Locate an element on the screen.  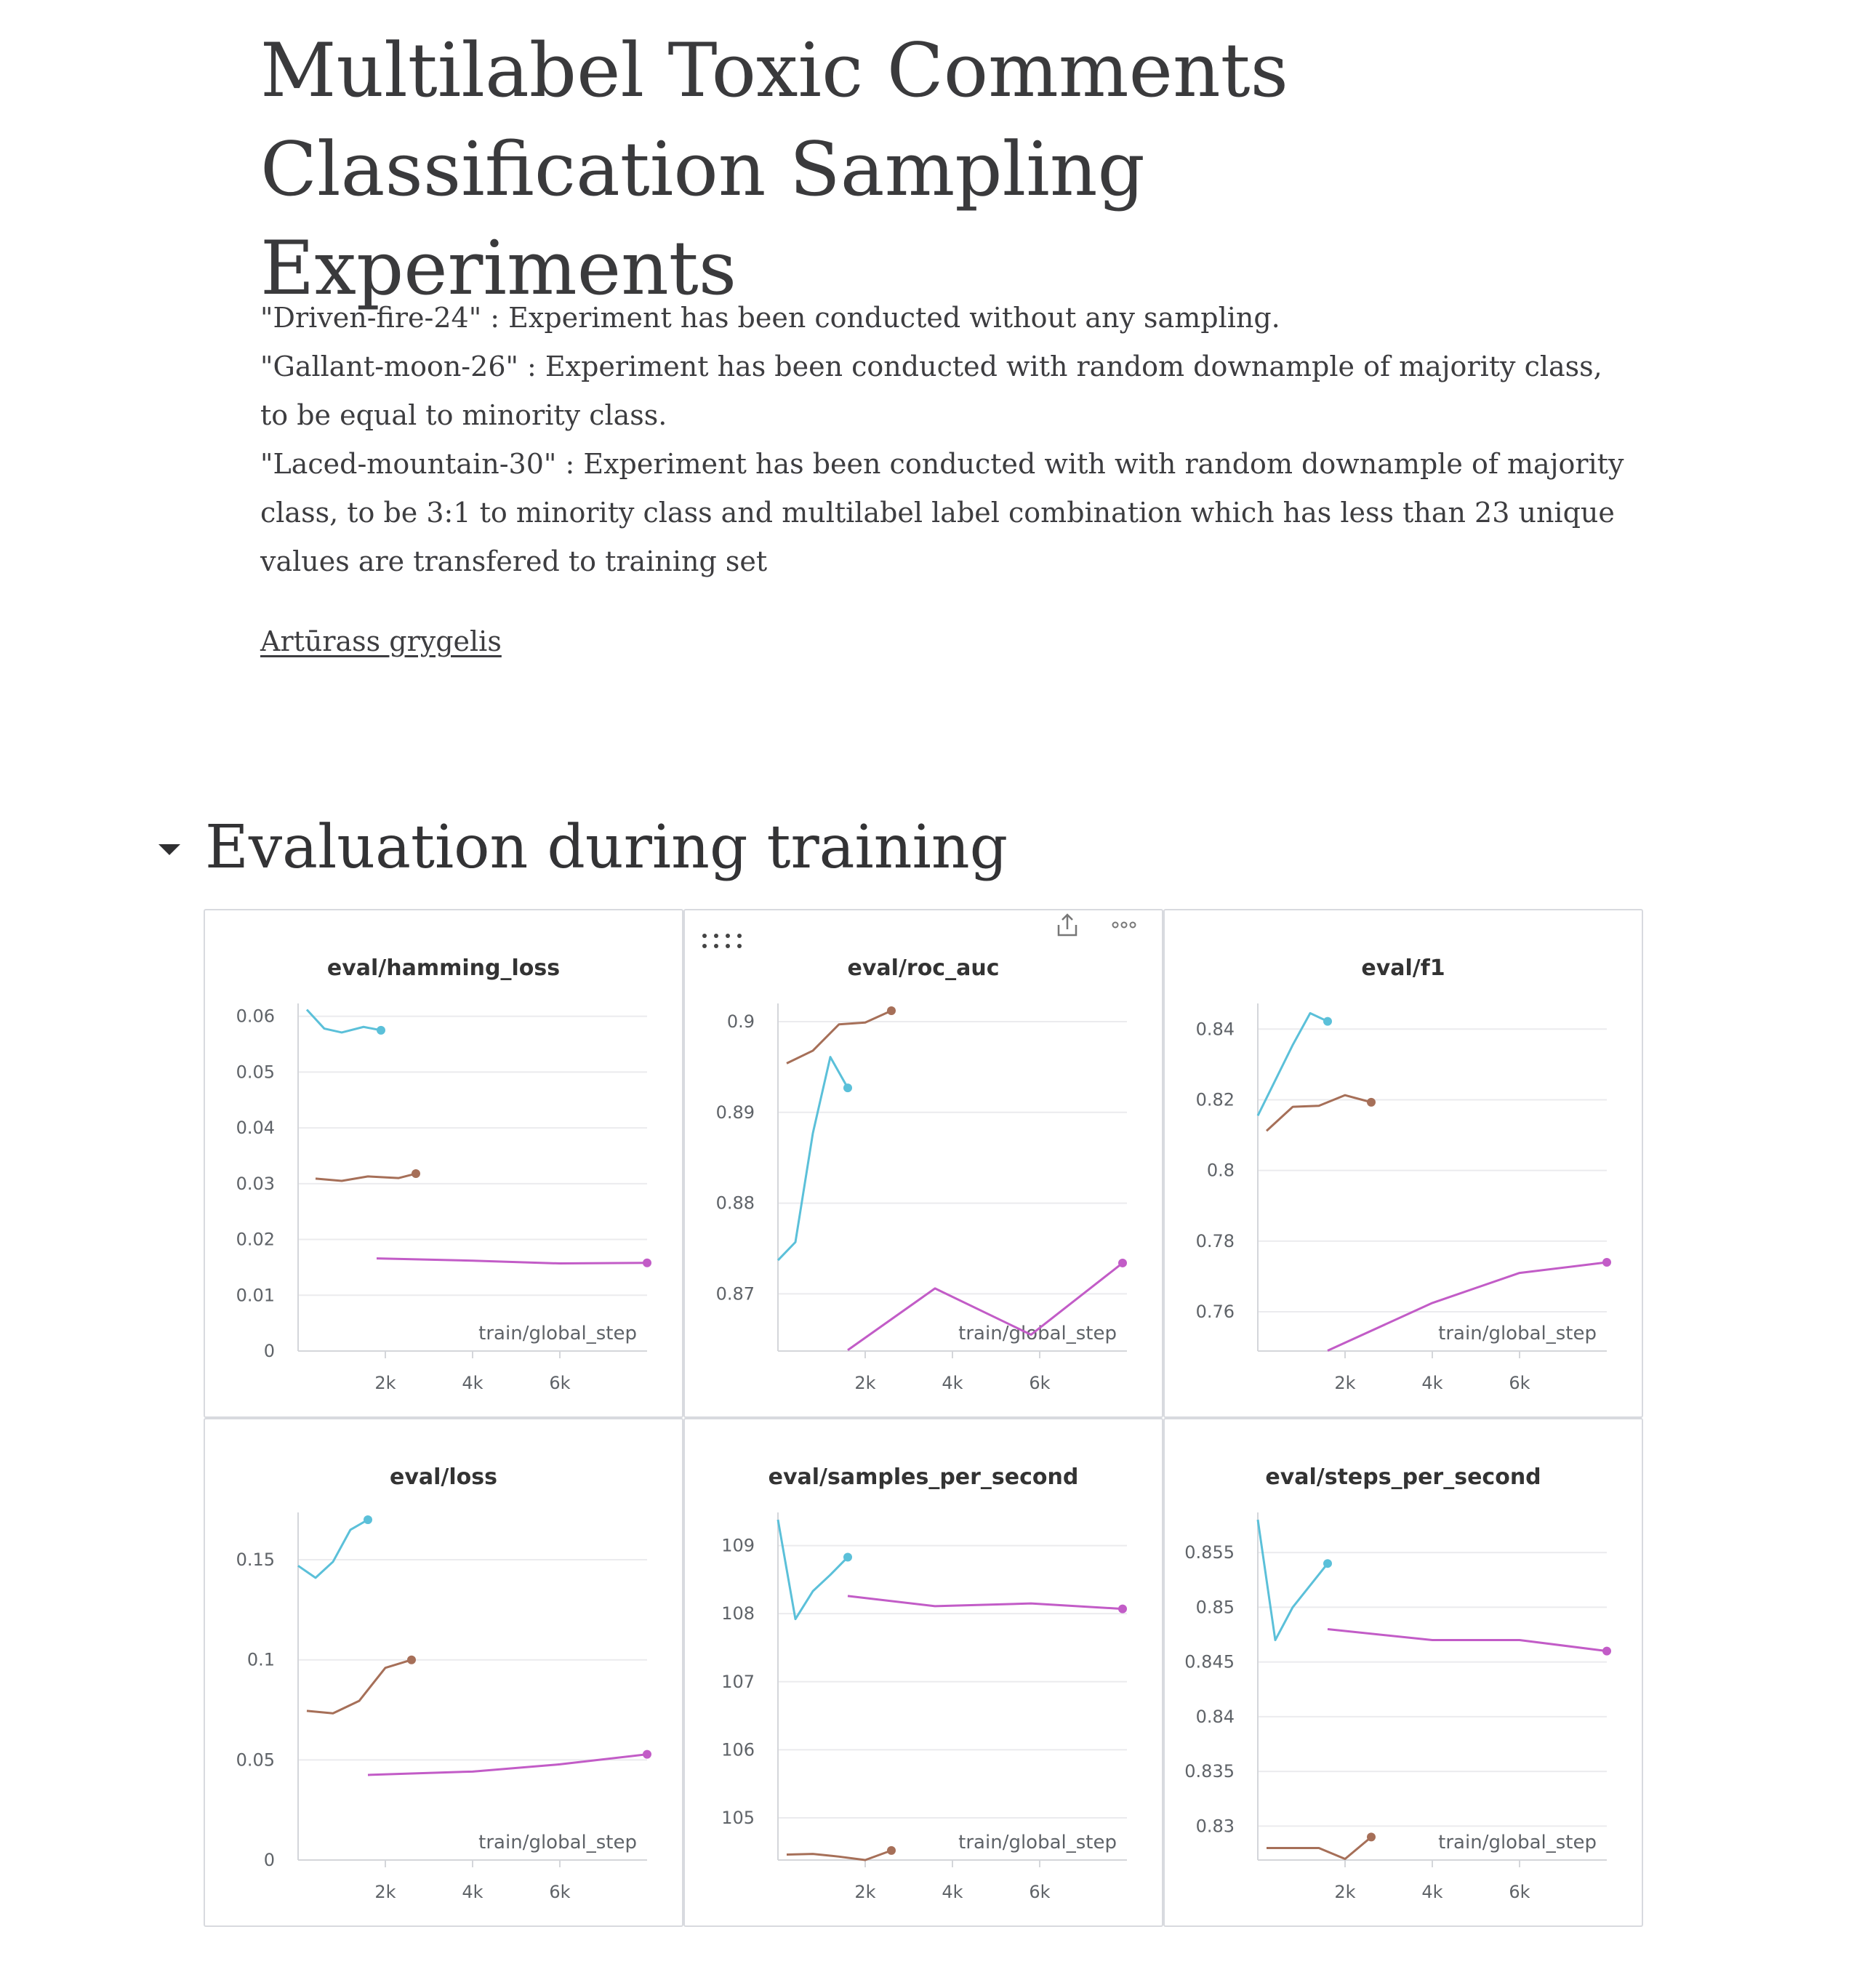
y-tick-label: 0.76 is located at coordinates (1215, 1312).